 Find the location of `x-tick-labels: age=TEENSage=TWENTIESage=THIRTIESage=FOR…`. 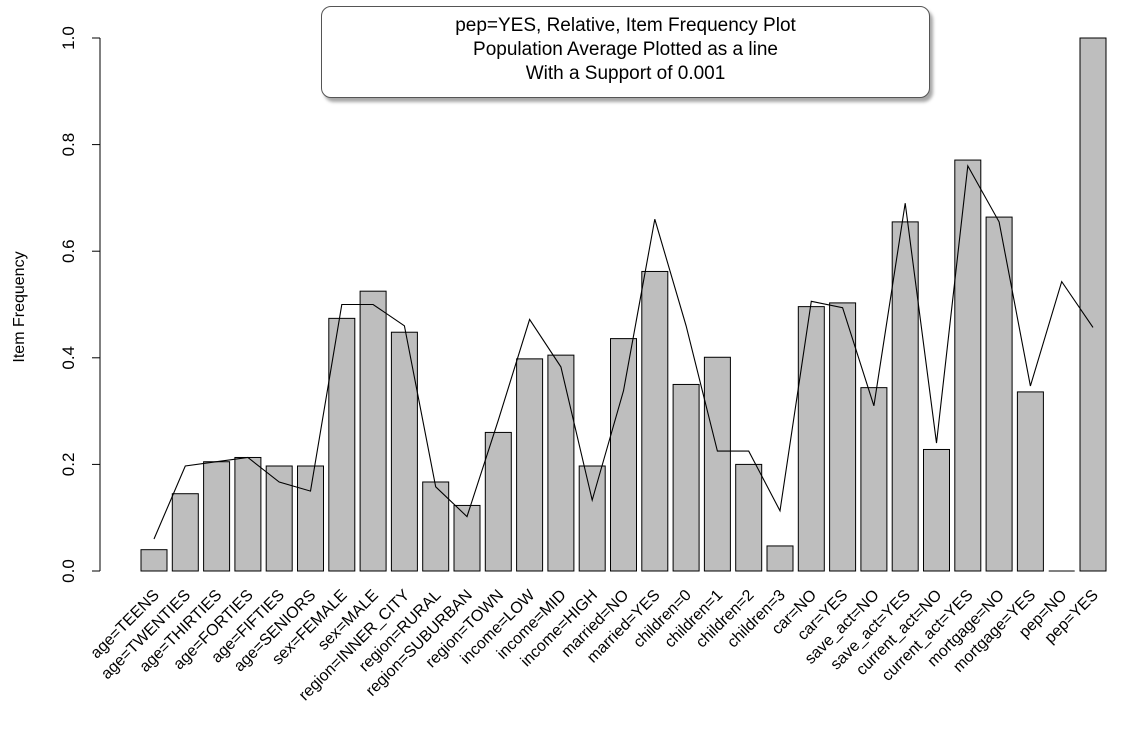

x-tick-labels: age=TEENSage=TWENTIESage=THIRTIESage=FOR… is located at coordinates (595, 645).